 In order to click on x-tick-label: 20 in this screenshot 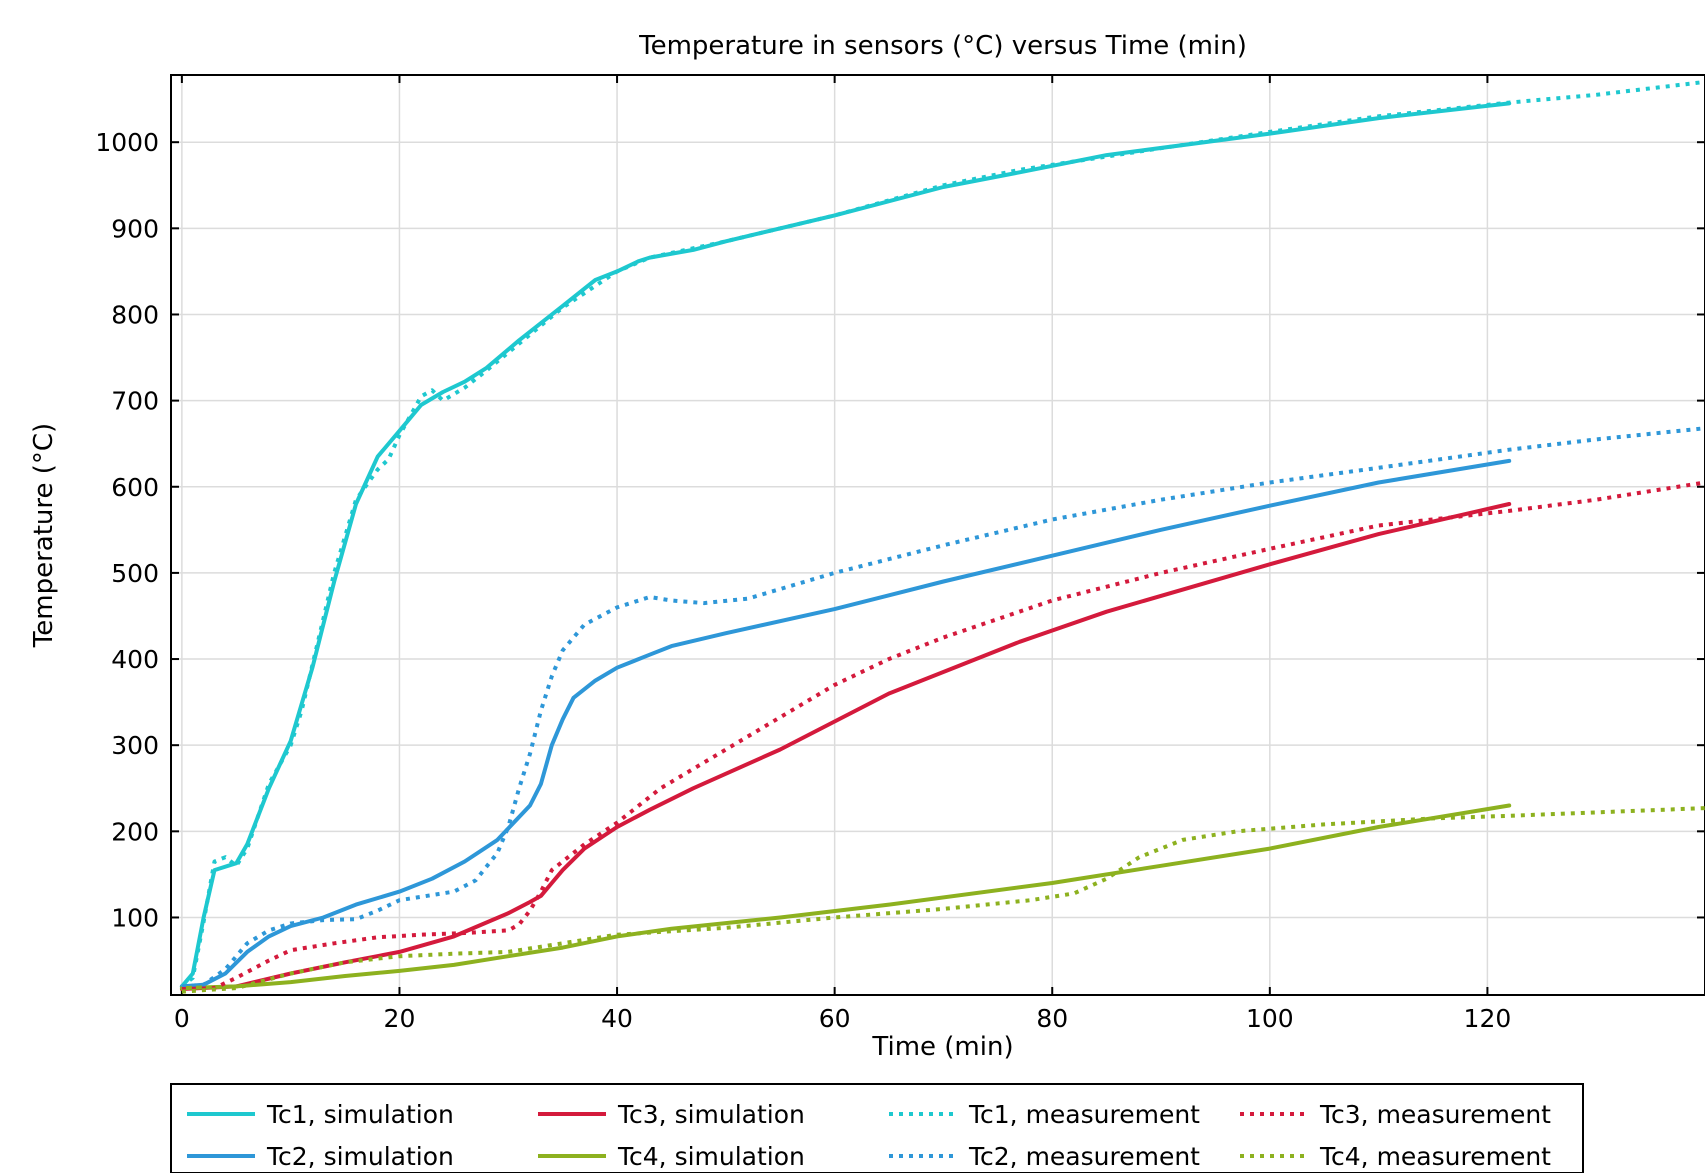, I will do `click(400, 1018)`.